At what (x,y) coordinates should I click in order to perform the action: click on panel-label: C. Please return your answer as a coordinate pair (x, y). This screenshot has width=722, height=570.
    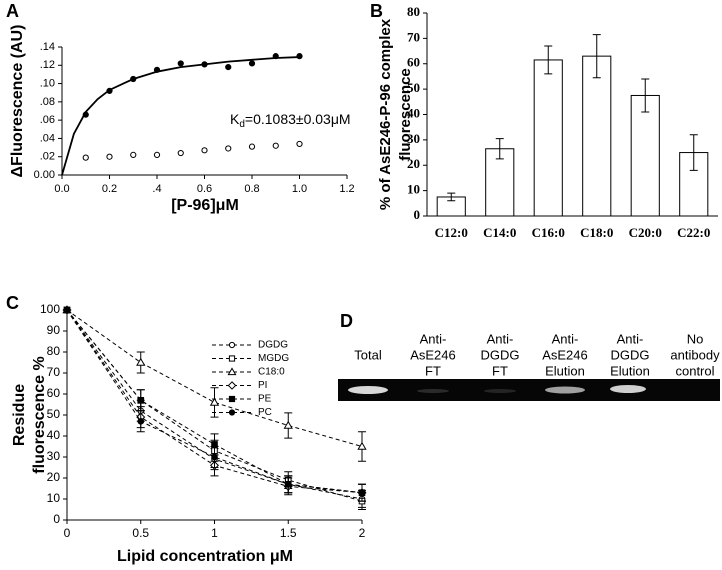
    Looking at the image, I should click on (12, 303).